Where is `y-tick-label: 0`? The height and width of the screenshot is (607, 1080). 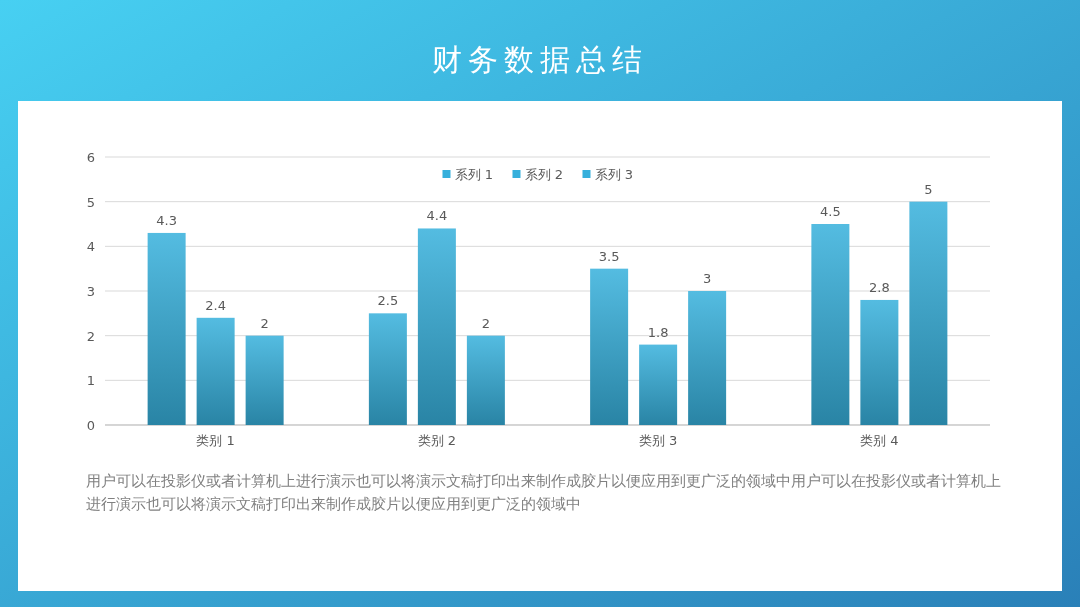
y-tick-label: 0 is located at coordinates (90, 425).